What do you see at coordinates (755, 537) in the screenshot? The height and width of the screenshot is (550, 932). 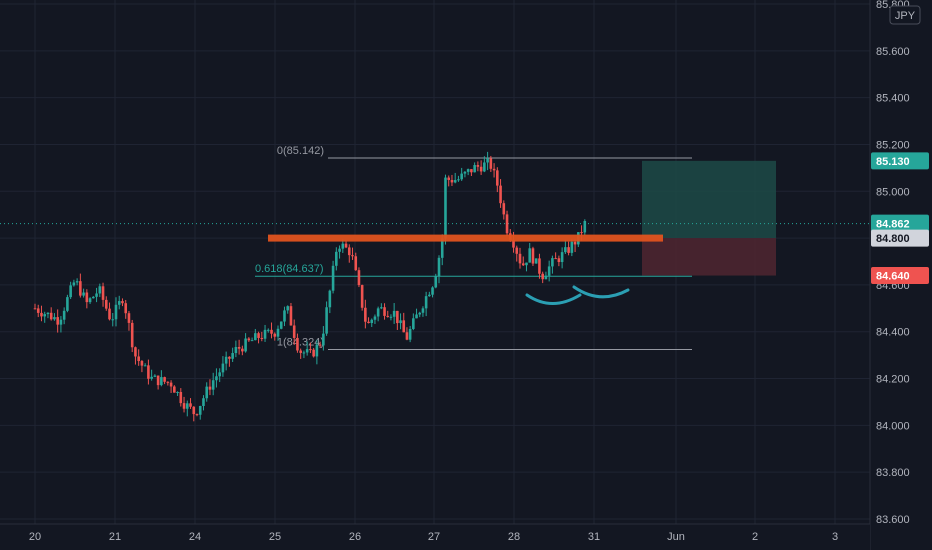 I see `time-tick-label: 2` at bounding box center [755, 537].